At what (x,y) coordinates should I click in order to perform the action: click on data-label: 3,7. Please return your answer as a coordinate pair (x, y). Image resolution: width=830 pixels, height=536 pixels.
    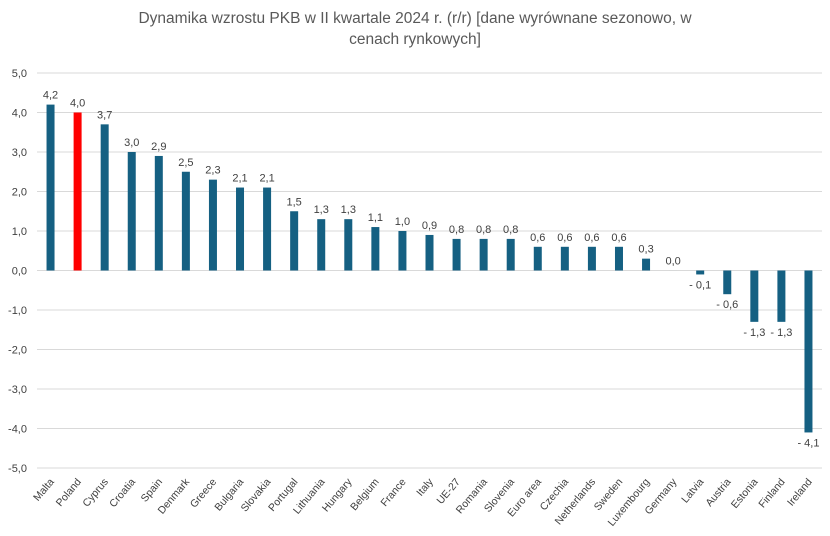
    Looking at the image, I should click on (104, 115).